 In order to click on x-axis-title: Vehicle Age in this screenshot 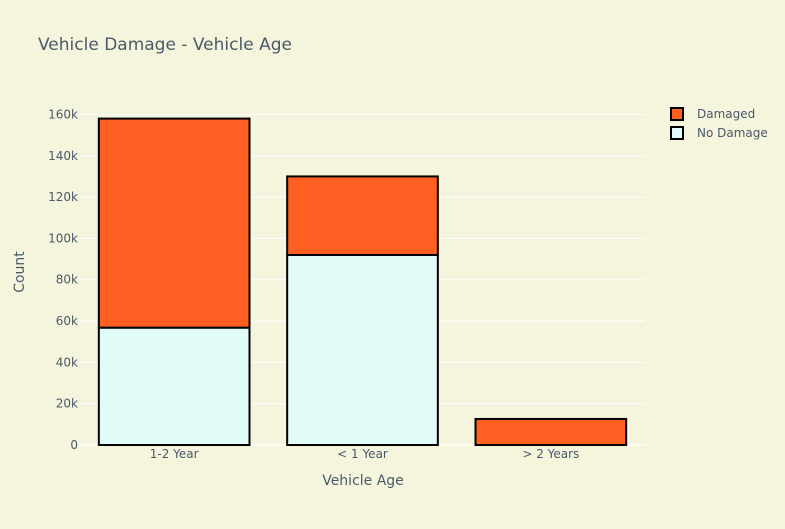, I will do `click(363, 481)`.